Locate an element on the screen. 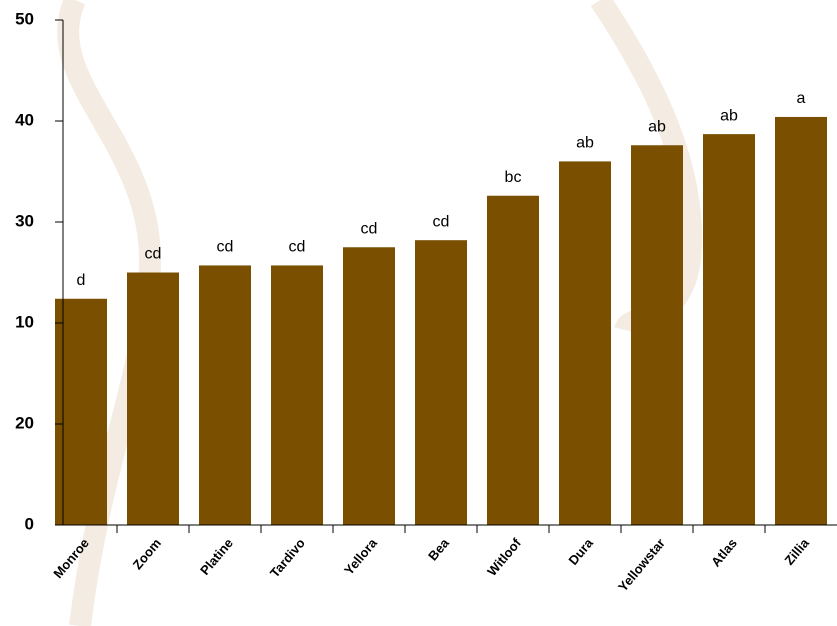 The width and height of the screenshot is (837, 626). x-tick-label: Dura is located at coordinates (580, 551).